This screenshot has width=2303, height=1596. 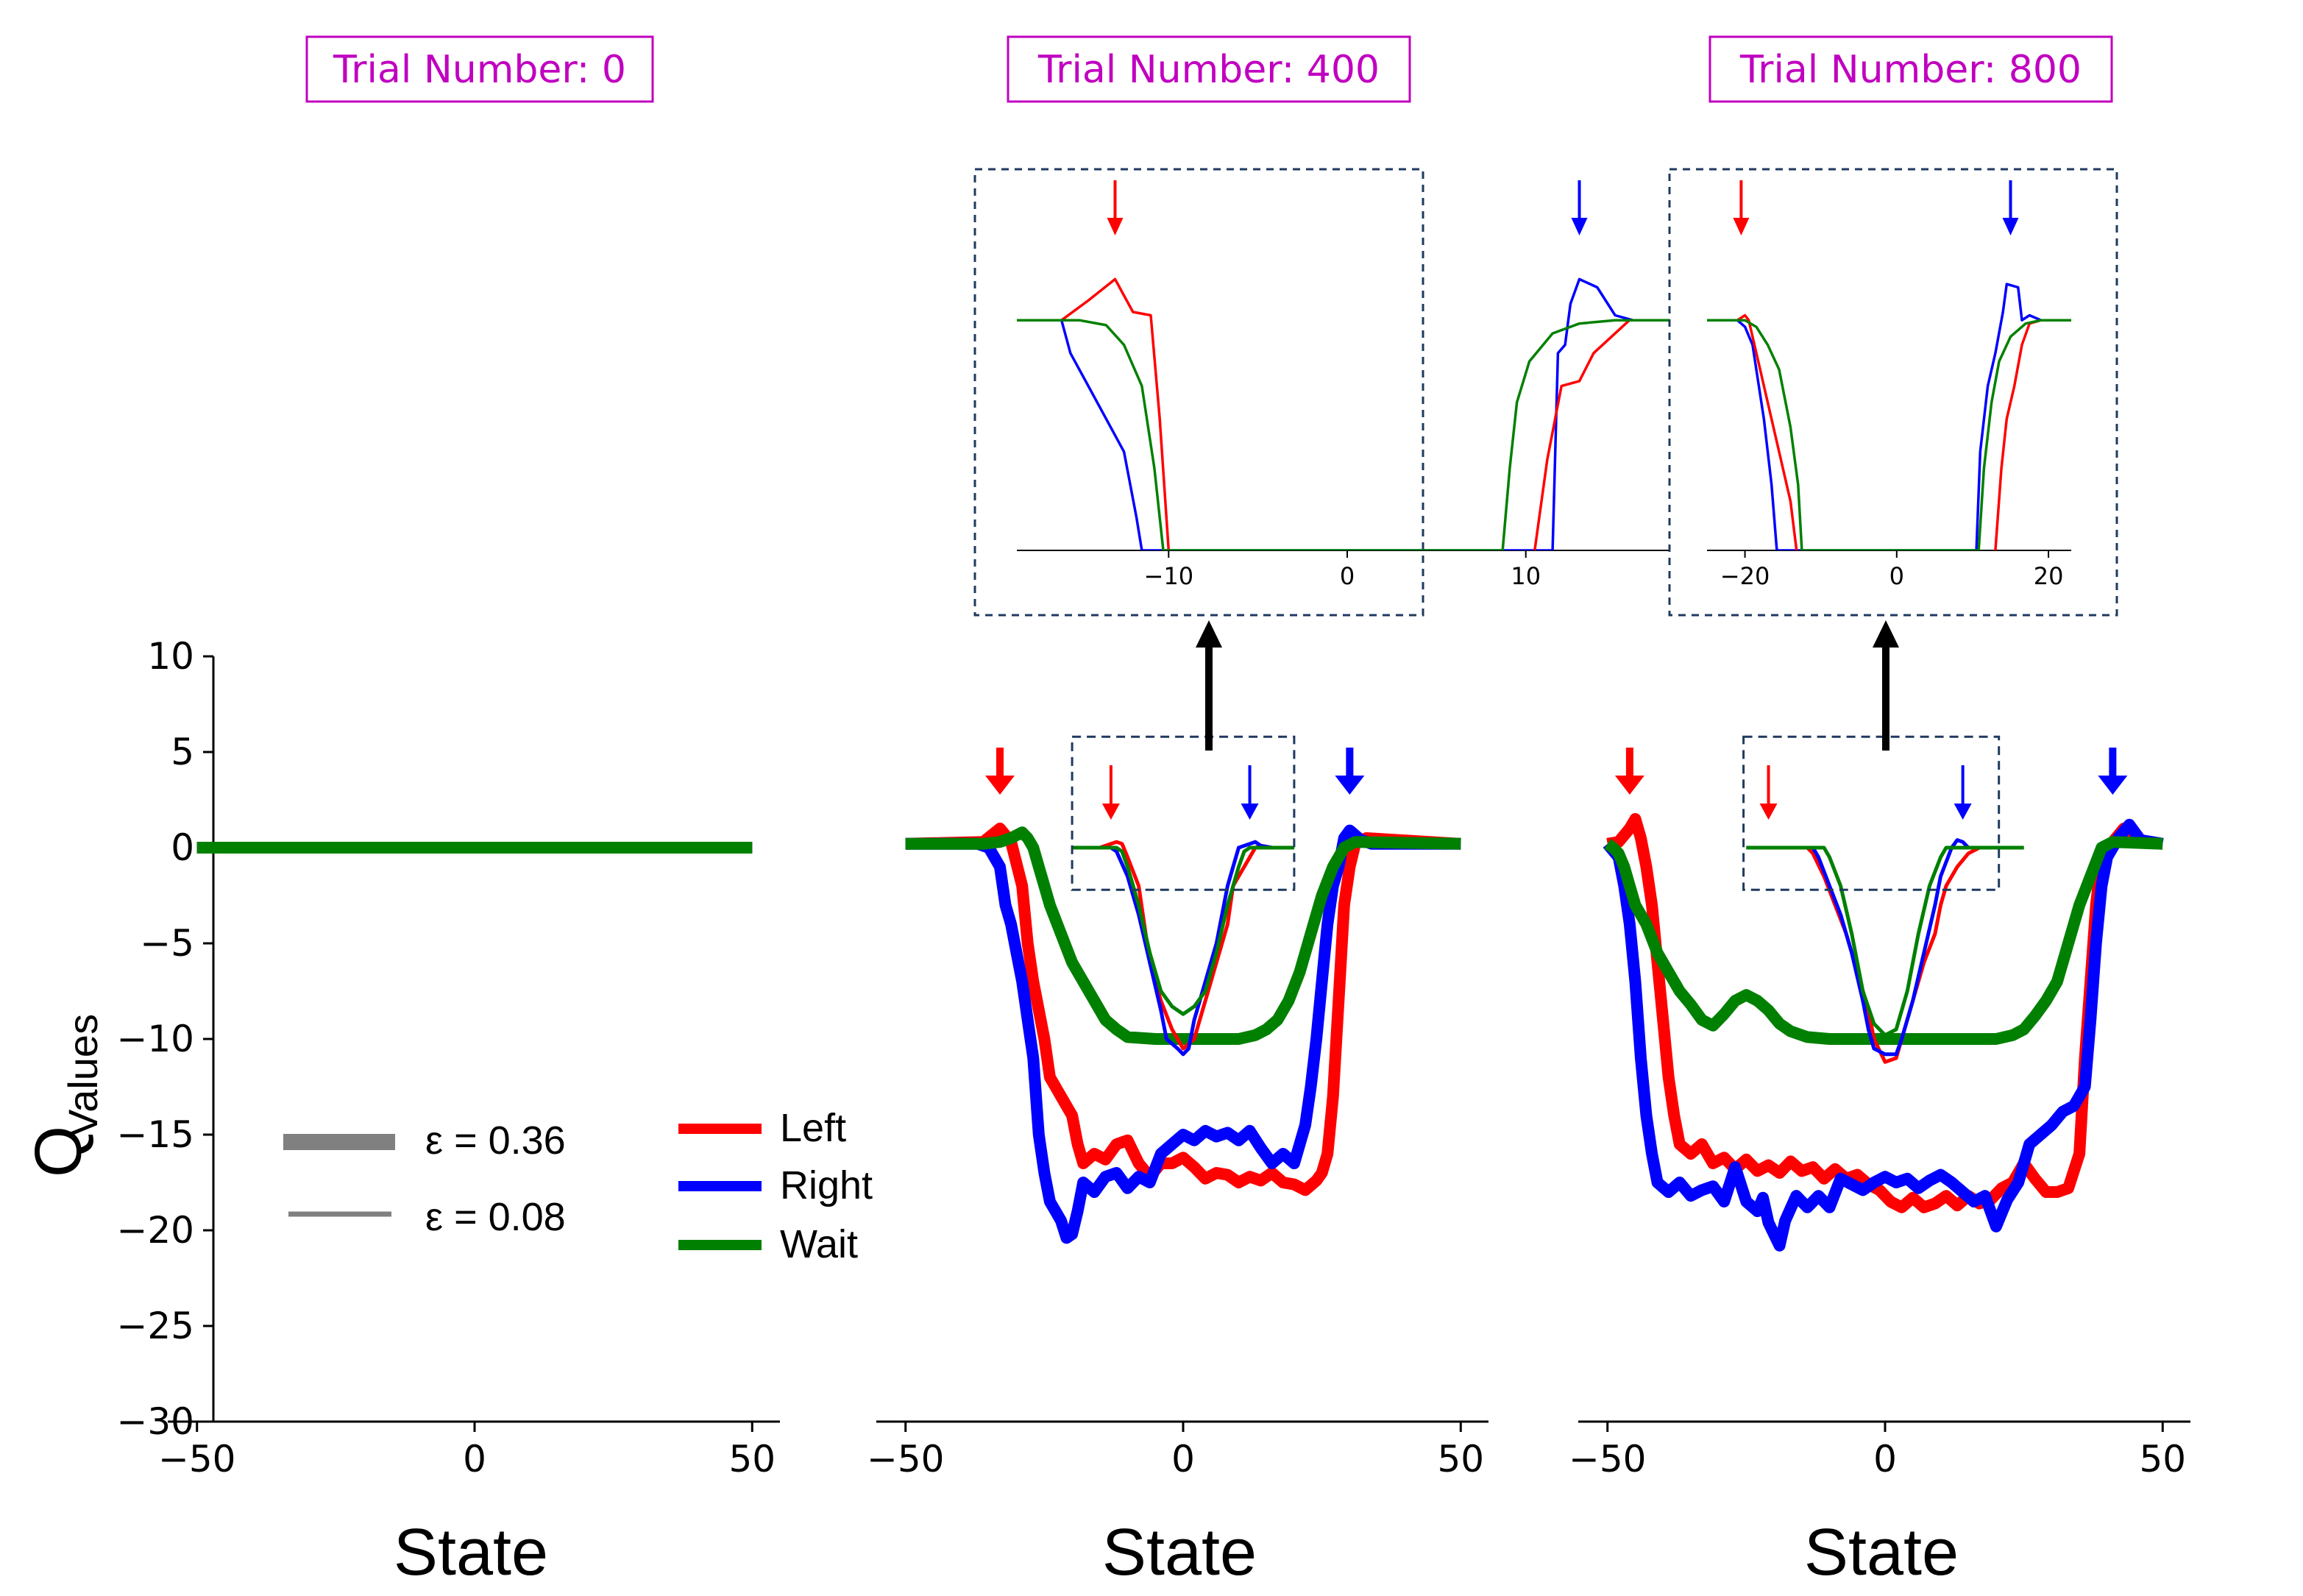 What do you see at coordinates (155, 1231) in the screenshot?
I see `y-tick-label-6: −20` at bounding box center [155, 1231].